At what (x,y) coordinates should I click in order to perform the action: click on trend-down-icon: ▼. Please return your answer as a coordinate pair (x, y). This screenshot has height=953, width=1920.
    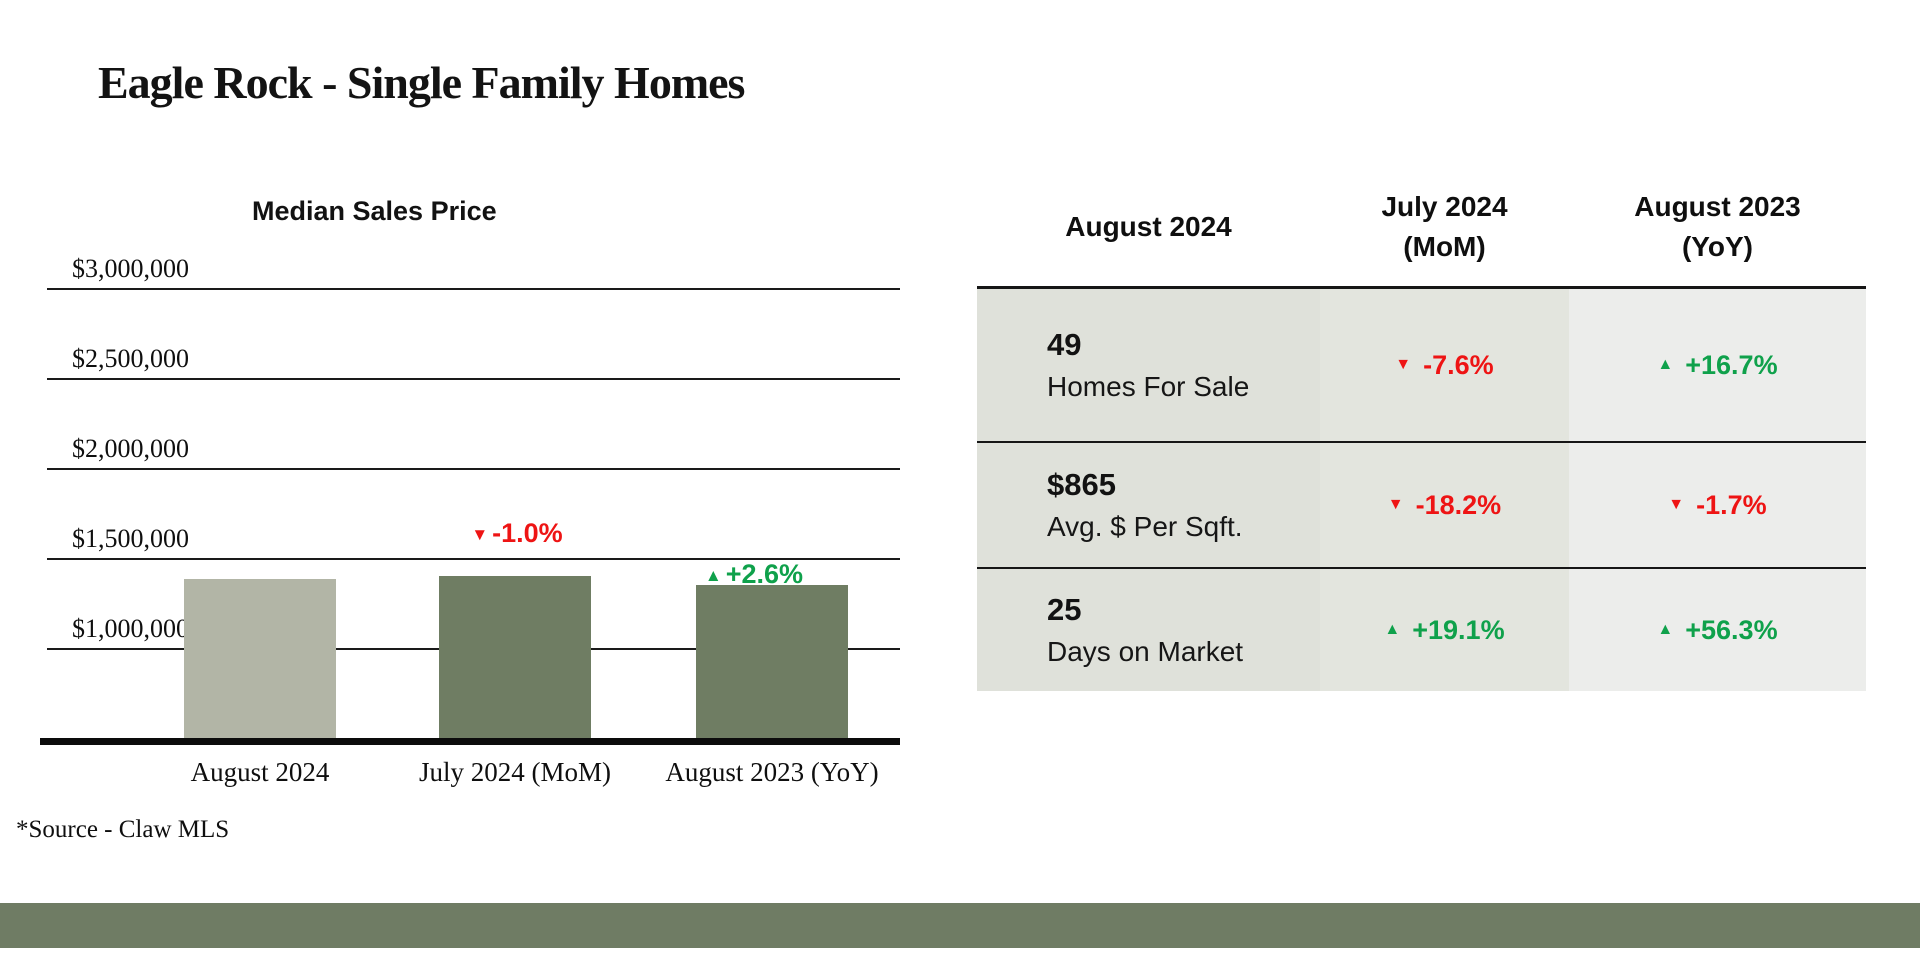
    Looking at the image, I should click on (480, 534).